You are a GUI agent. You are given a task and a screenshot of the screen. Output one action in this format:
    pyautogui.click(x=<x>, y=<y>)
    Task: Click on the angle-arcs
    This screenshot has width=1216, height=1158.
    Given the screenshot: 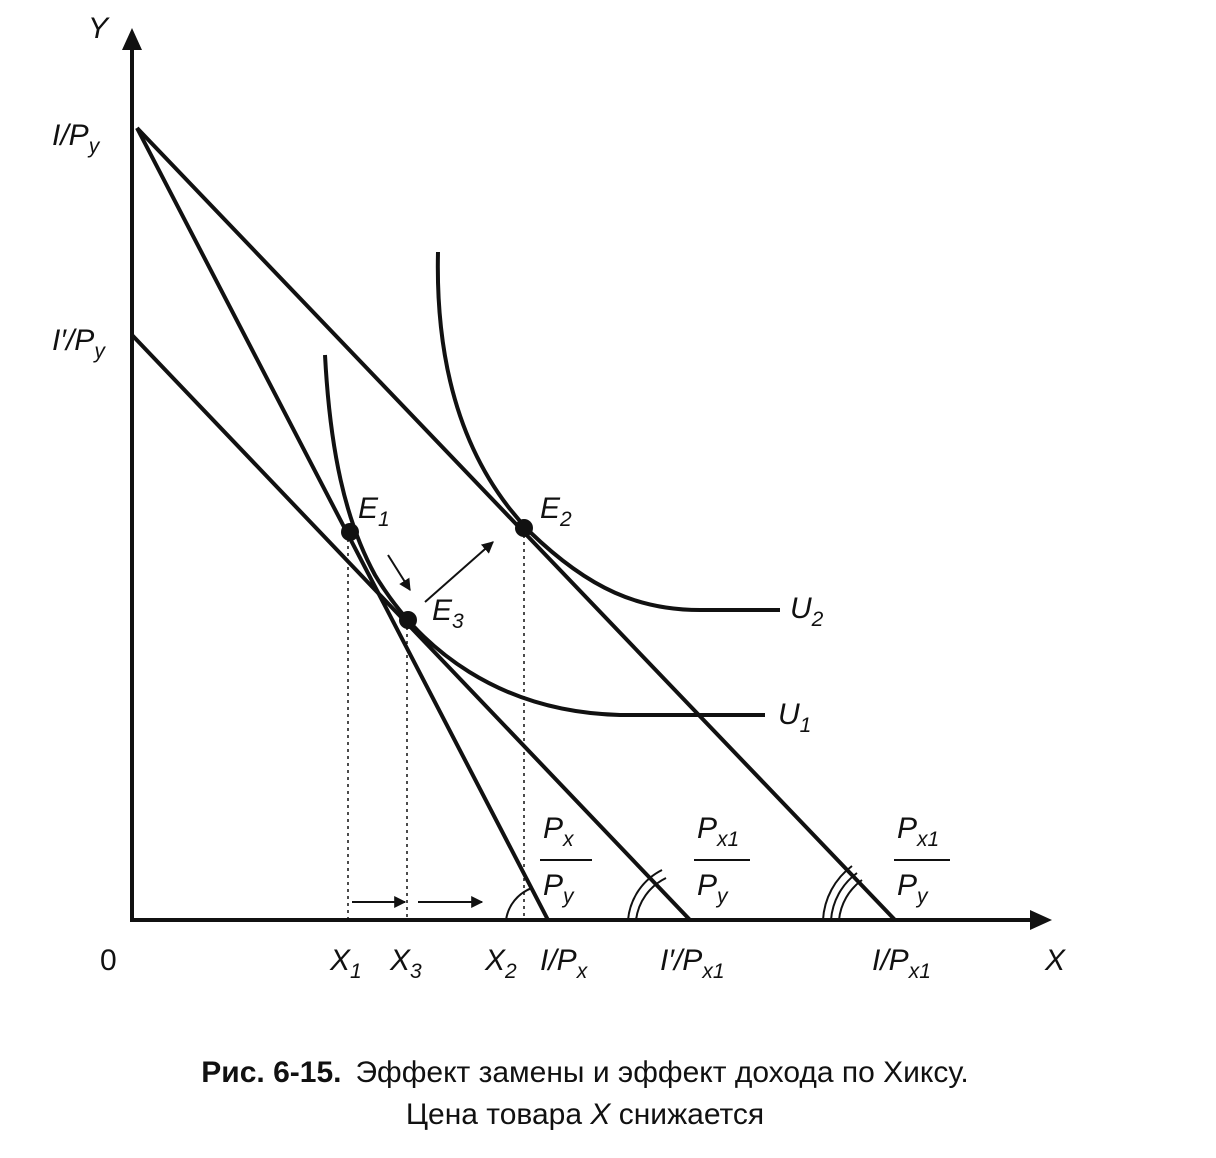 What is the action you would take?
    pyautogui.click(x=684, y=893)
    